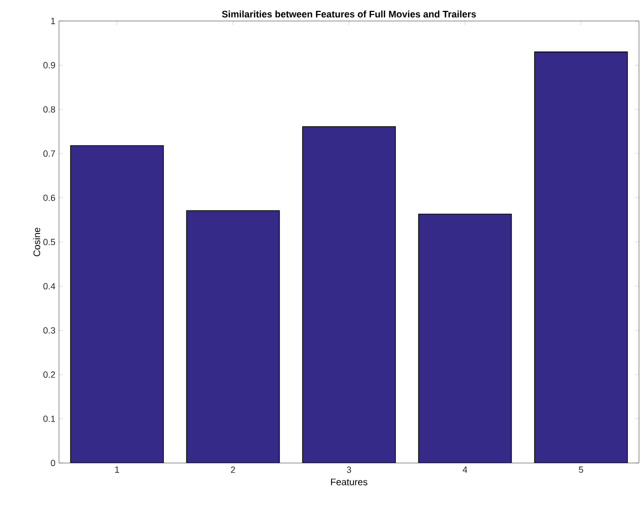 The height and width of the screenshot is (529, 641). What do you see at coordinates (49, 242) in the screenshot?
I see `y-tick-label: 0.5` at bounding box center [49, 242].